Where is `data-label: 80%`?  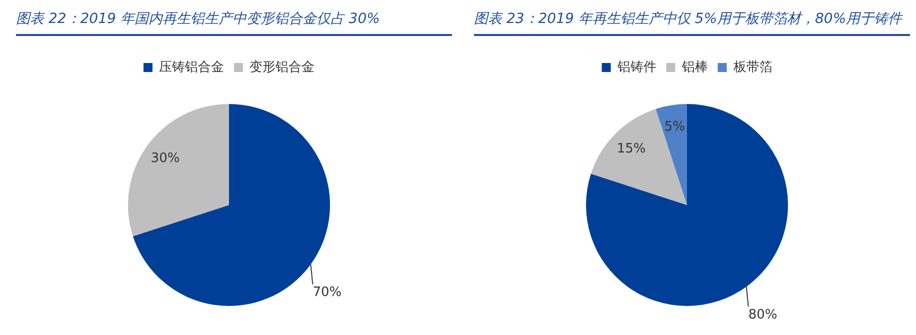 data-label: 80% is located at coordinates (763, 315).